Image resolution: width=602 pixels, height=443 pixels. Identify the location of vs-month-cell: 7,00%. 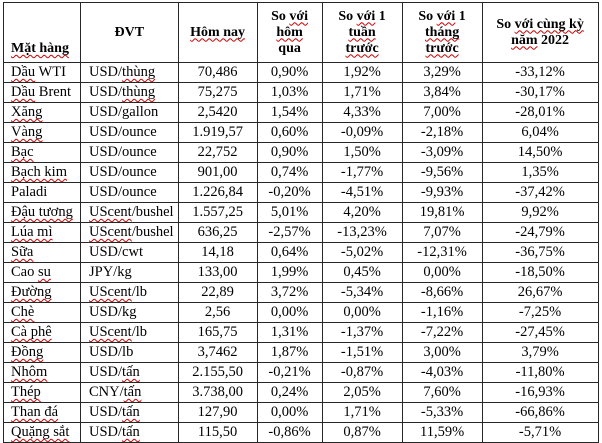
(442, 112).